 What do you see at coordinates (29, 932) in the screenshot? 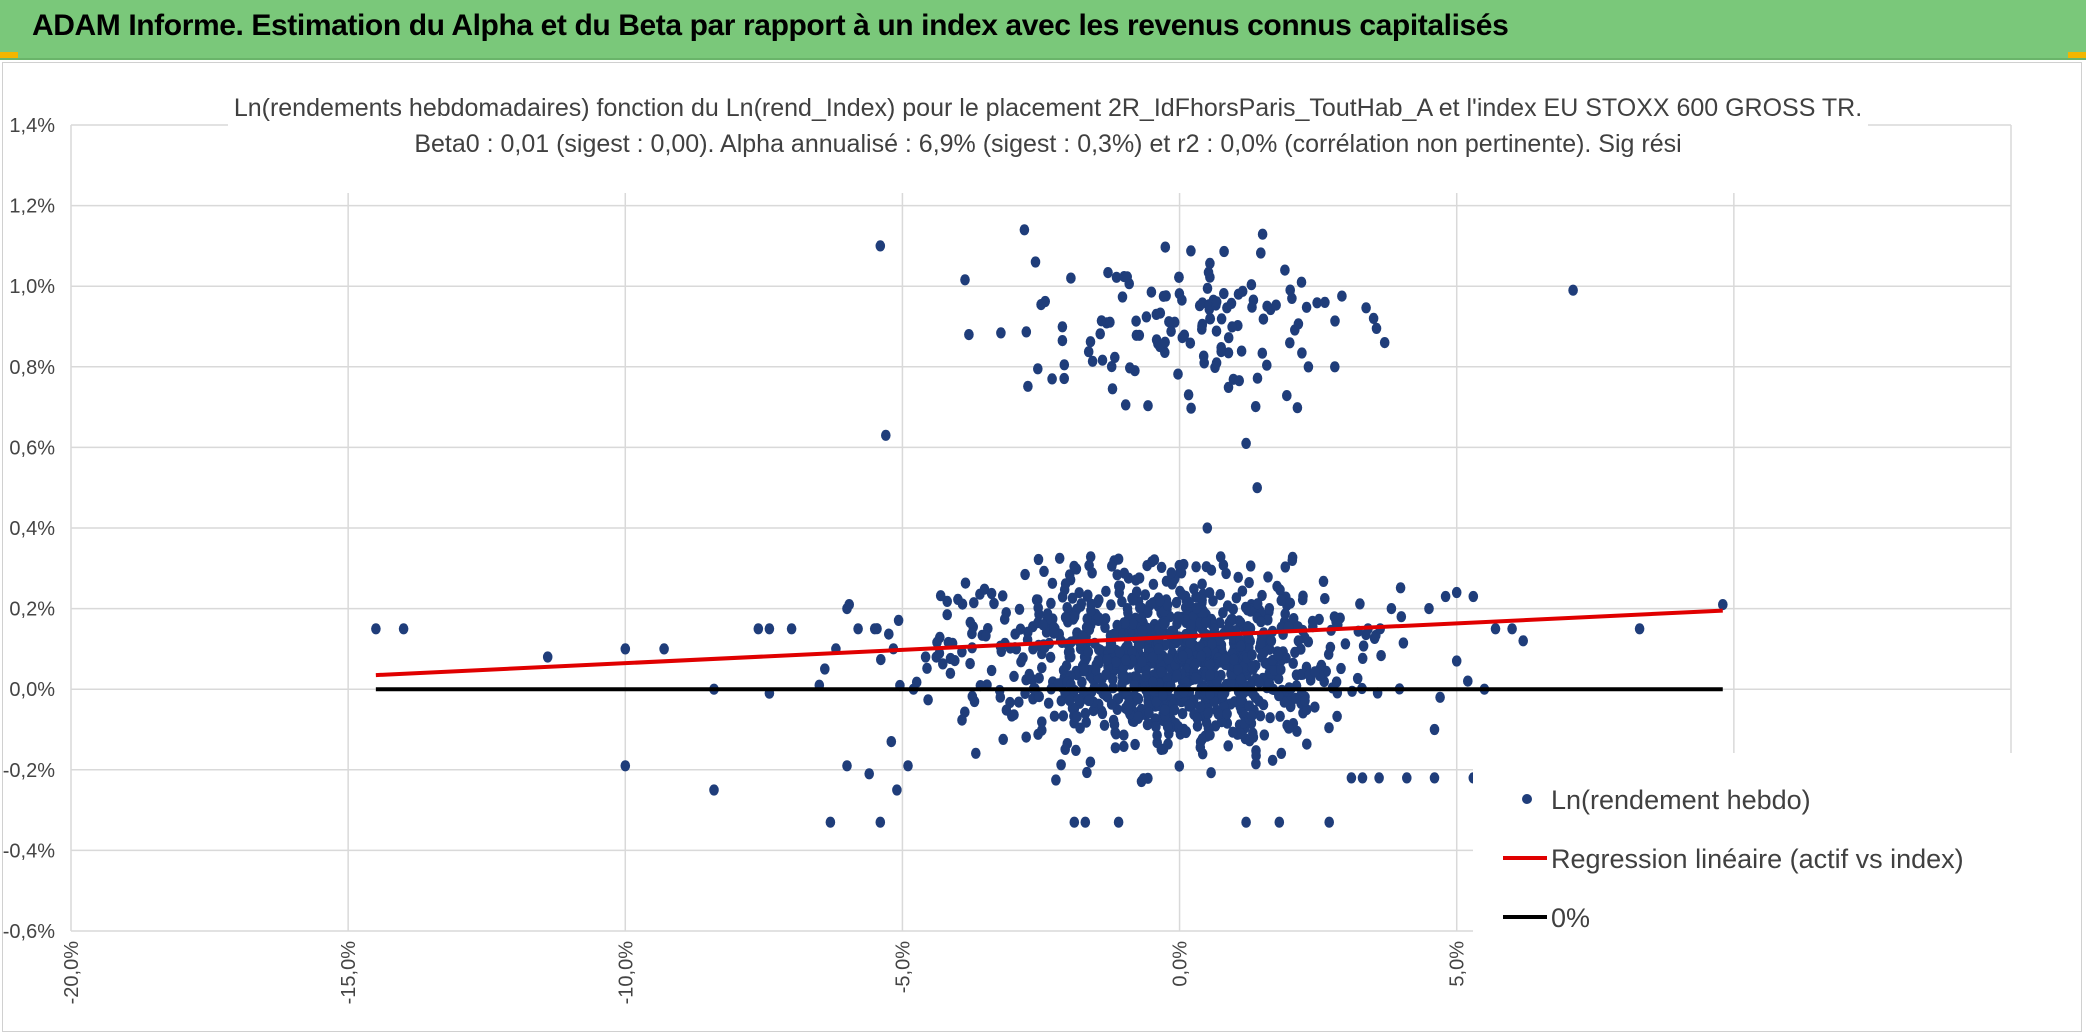
I see `y-tick-label: -0,6%` at bounding box center [29, 932].